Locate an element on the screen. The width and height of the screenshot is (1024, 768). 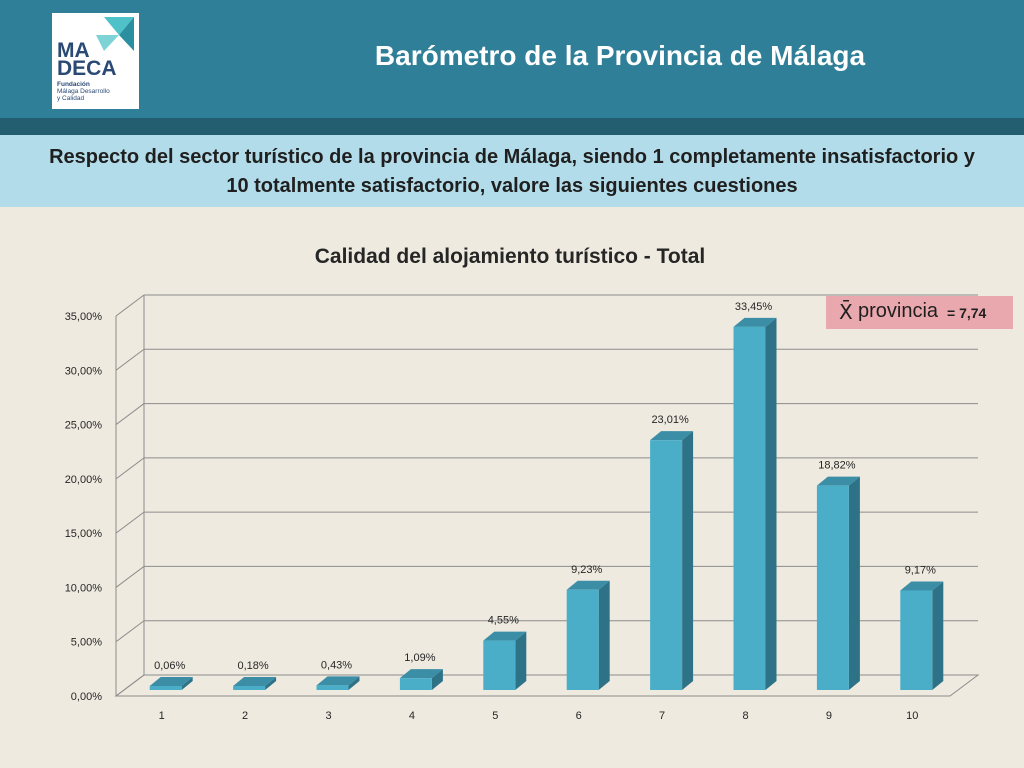
logo-shape-icon is located at coordinates (115, 34).